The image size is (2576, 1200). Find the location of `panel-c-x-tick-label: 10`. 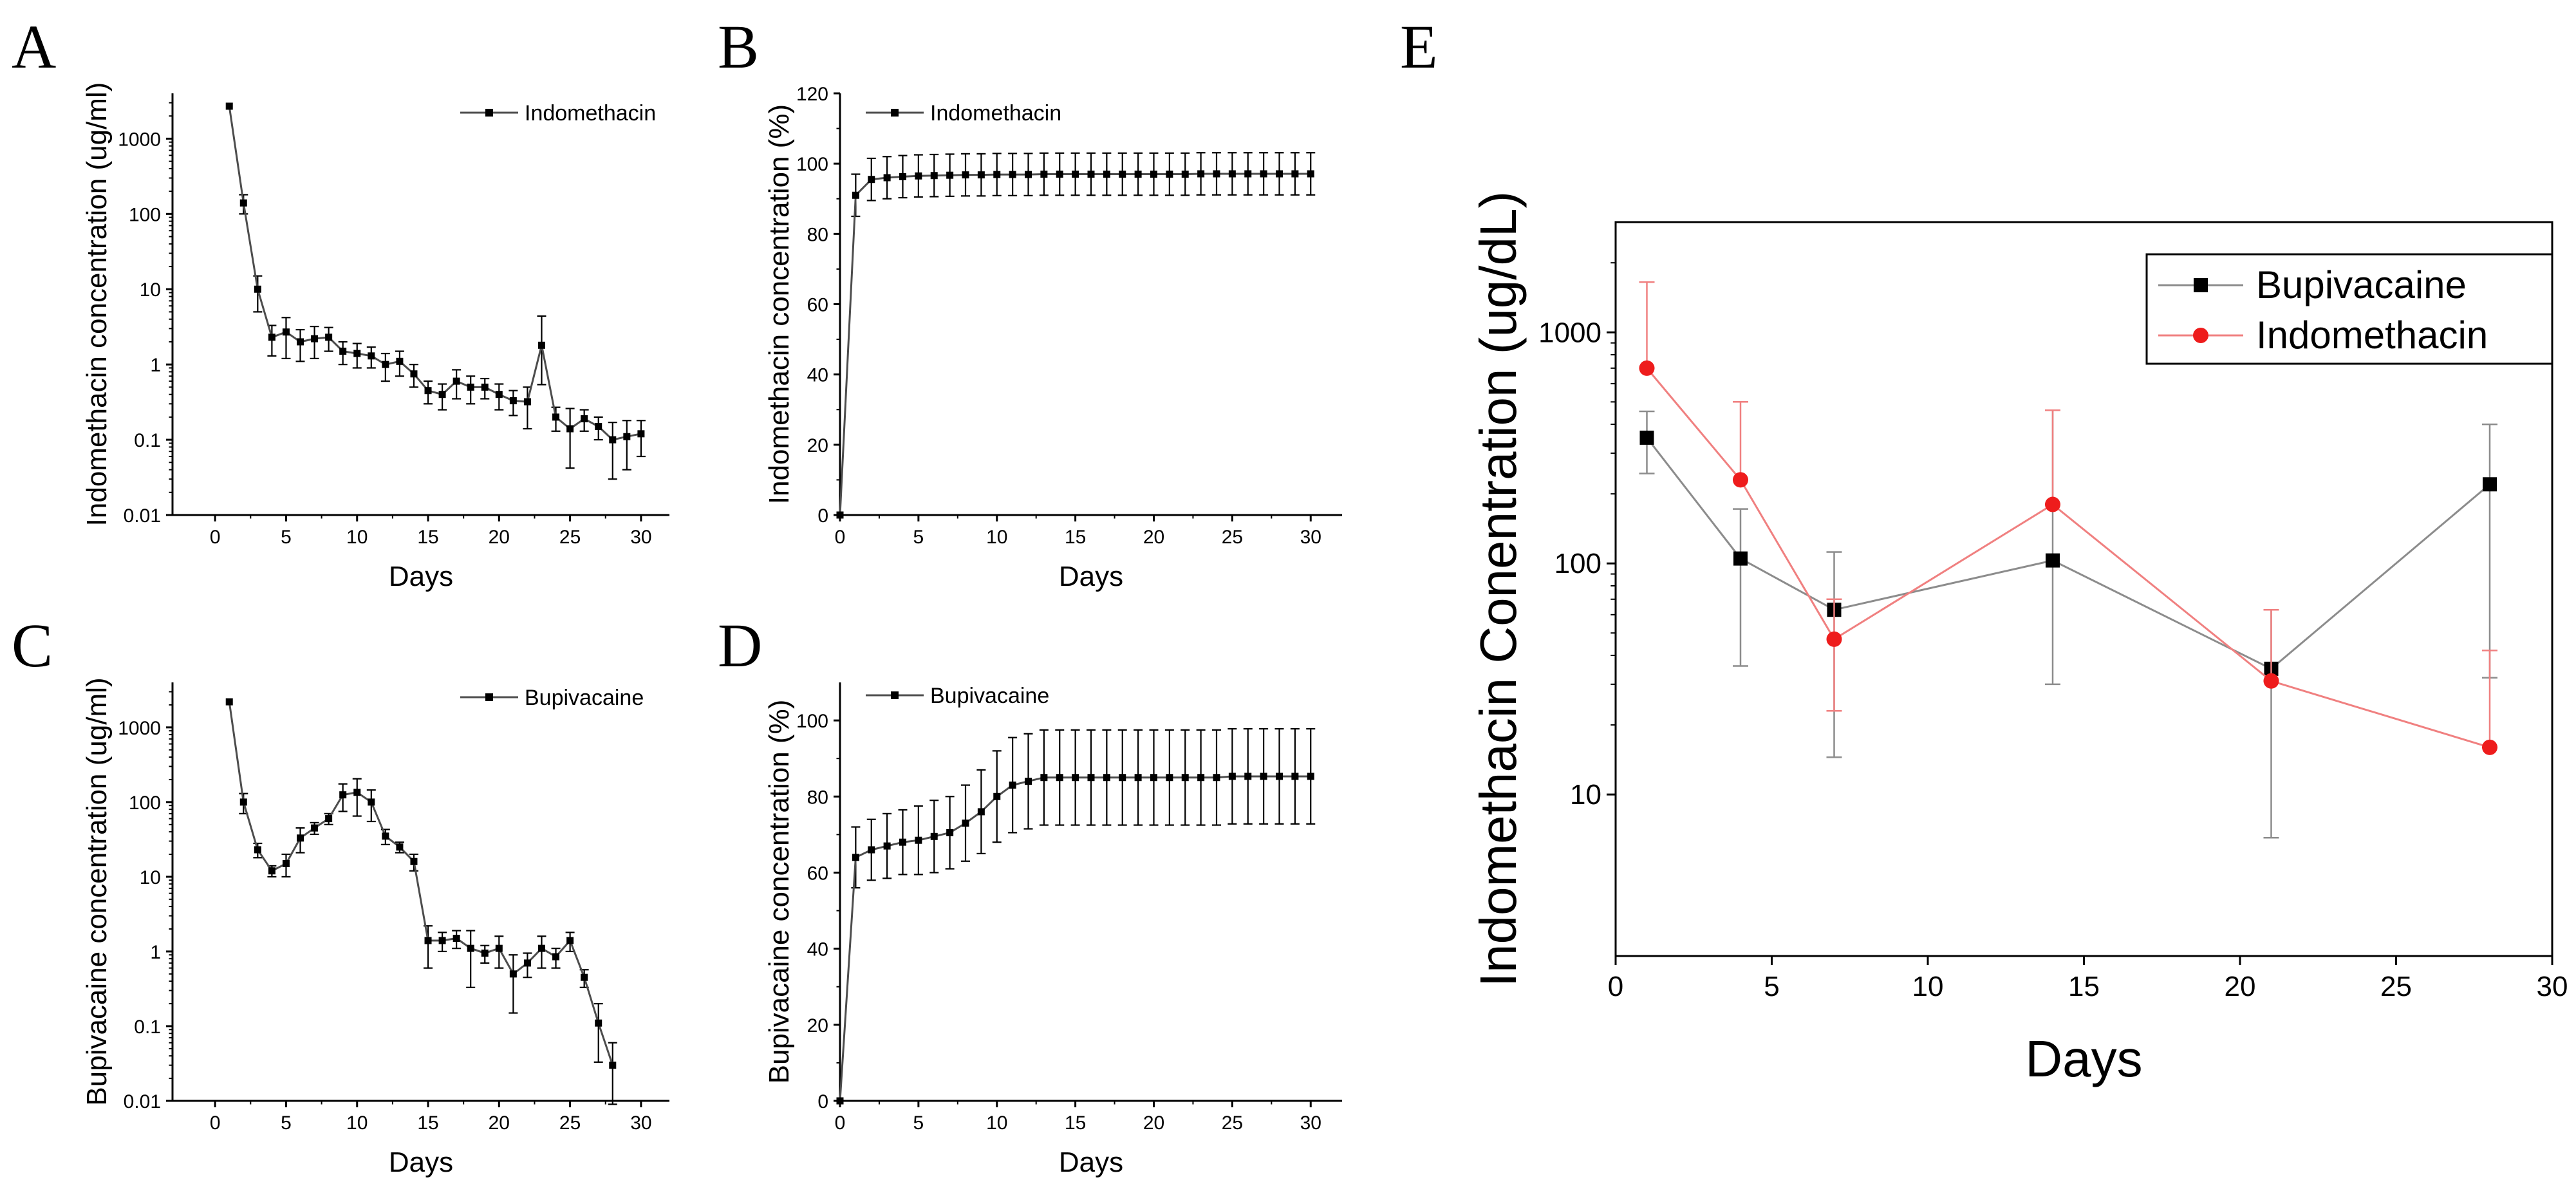

panel-c-x-tick-label: 10 is located at coordinates (357, 1123).